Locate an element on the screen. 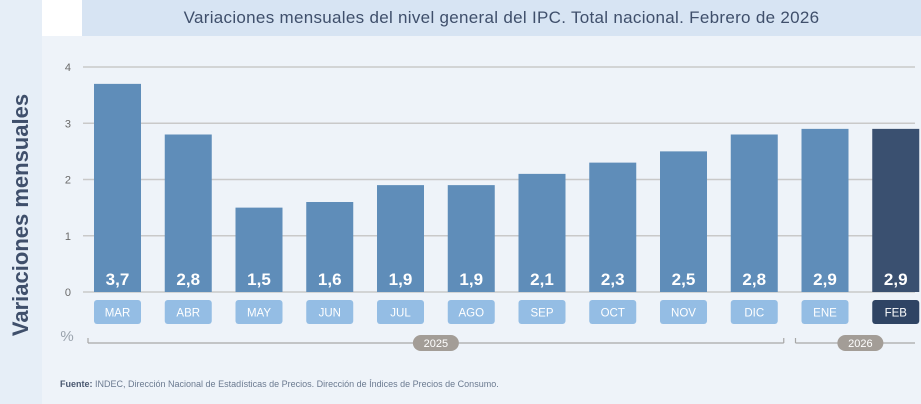 This screenshot has width=921, height=404. y-unit-label: % is located at coordinates (66, 336).